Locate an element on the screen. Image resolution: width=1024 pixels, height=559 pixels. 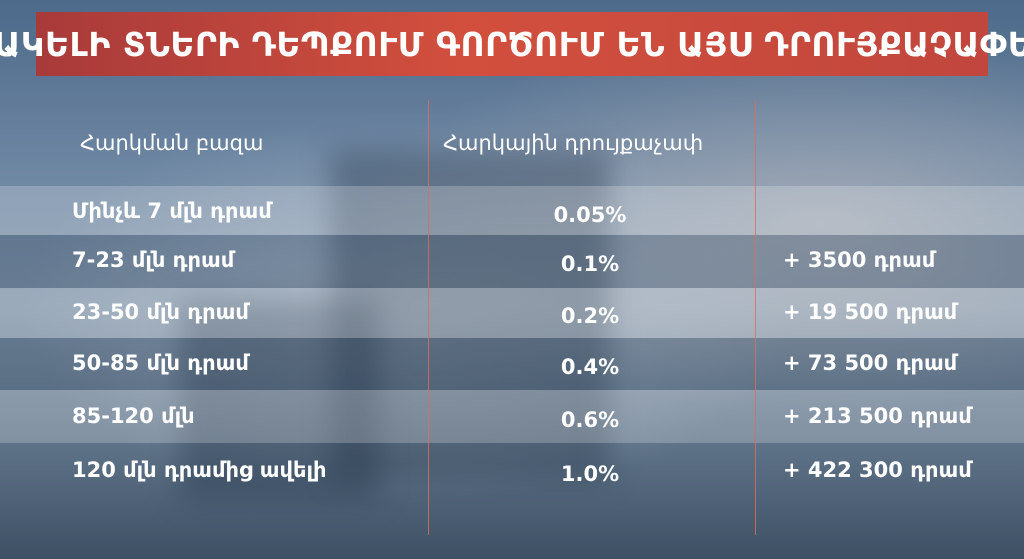
fixed-addition: + 19 500 դրամ is located at coordinates (870, 312).